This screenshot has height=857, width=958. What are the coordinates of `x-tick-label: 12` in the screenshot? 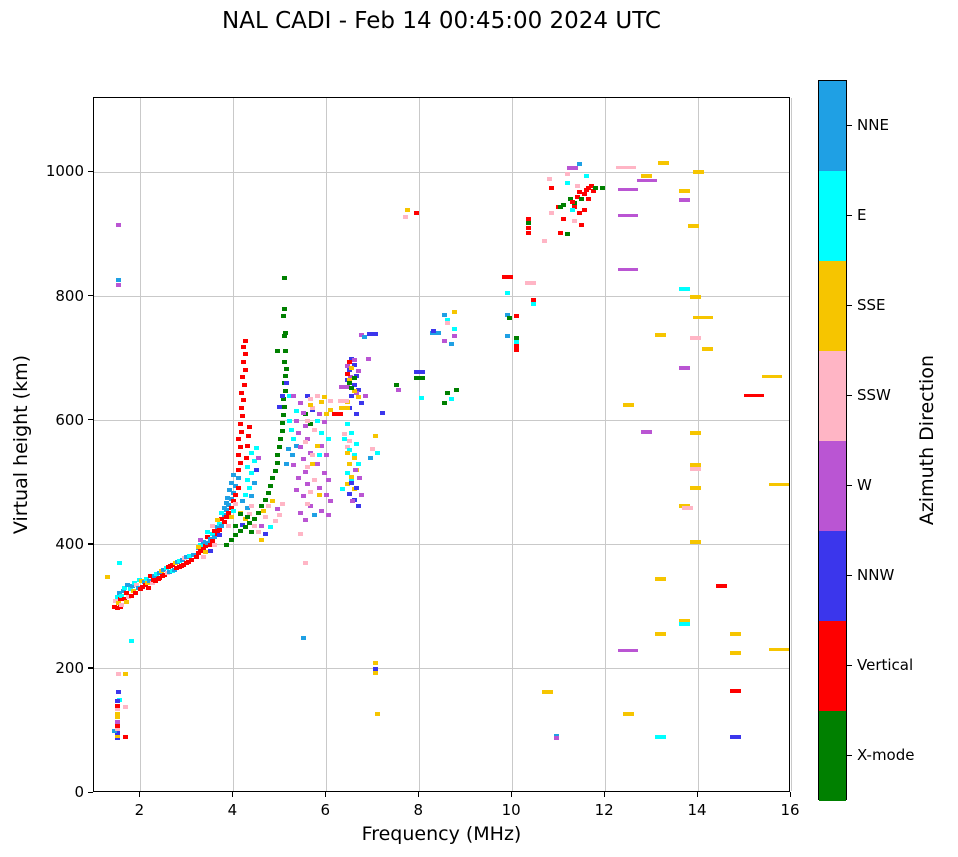 It's located at (604, 810).